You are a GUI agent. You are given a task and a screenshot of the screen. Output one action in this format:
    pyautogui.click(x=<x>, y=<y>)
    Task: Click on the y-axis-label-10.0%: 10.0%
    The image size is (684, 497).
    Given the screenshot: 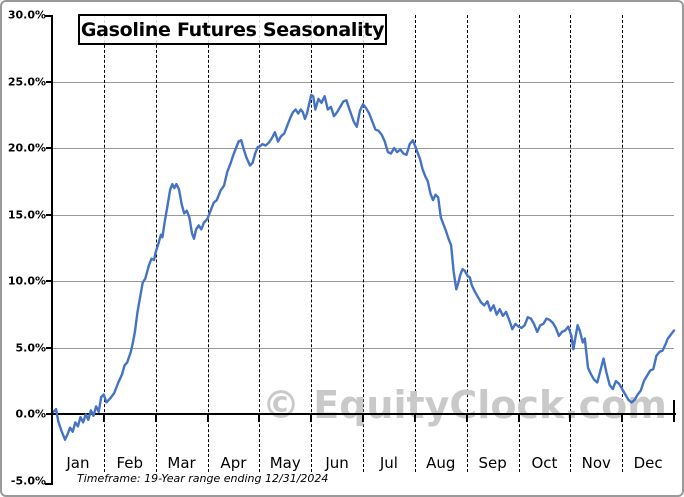 What is the action you would take?
    pyautogui.click(x=26, y=281)
    